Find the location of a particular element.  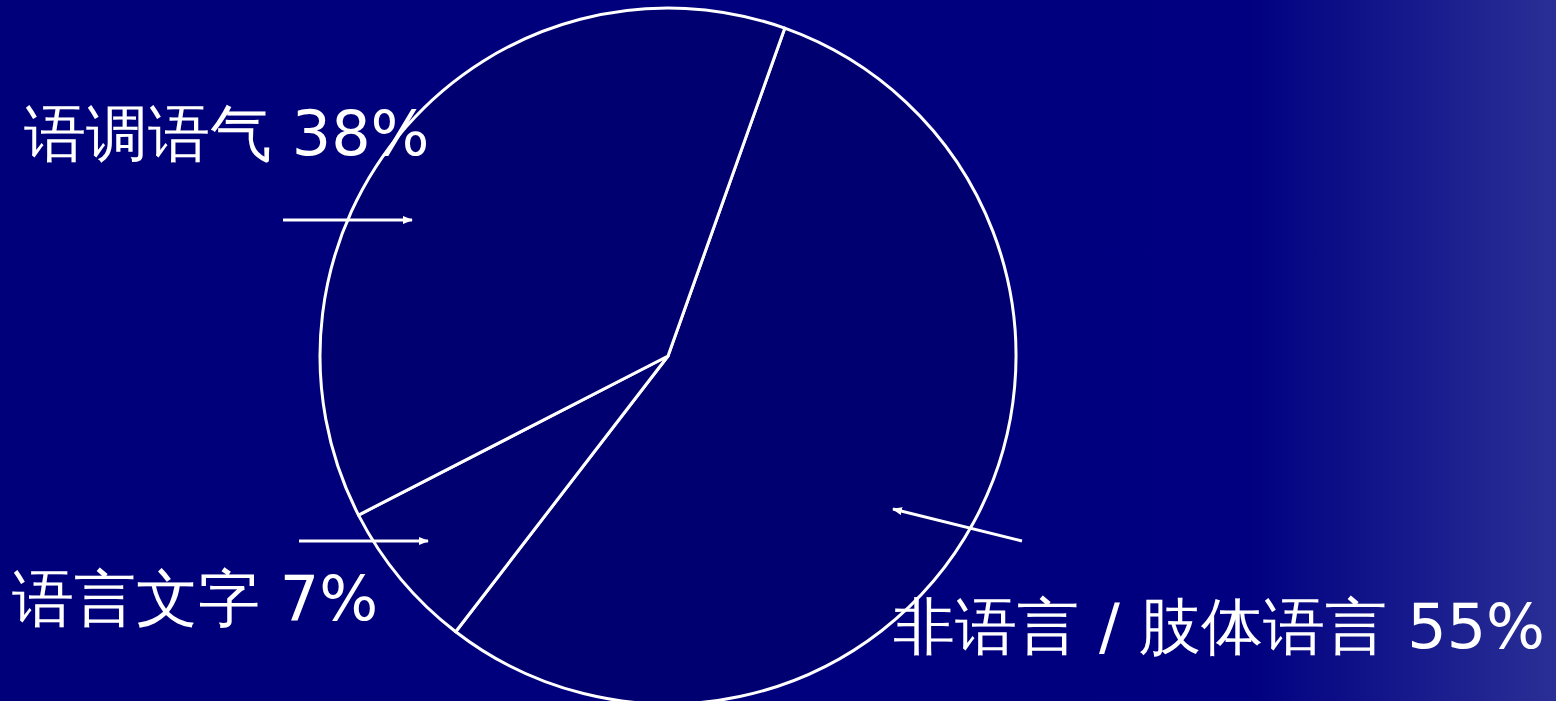

slice-label: 非语言 / 肢体语言 55% is located at coordinates (1219, 626).